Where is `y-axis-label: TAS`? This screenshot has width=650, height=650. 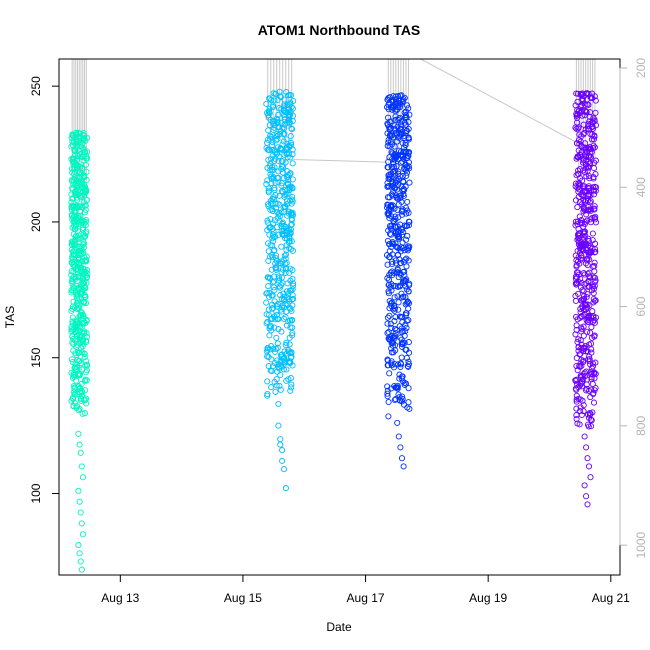
y-axis-label: TAS is located at coordinates (10, 317).